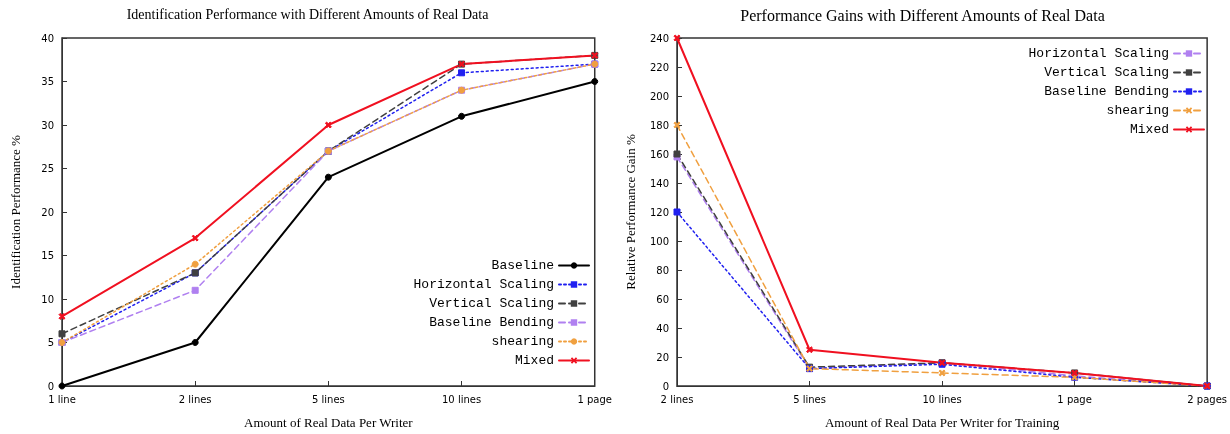 This screenshot has width=1230, height=434. I want to click on y-tick-label: 25, so click(47, 168).